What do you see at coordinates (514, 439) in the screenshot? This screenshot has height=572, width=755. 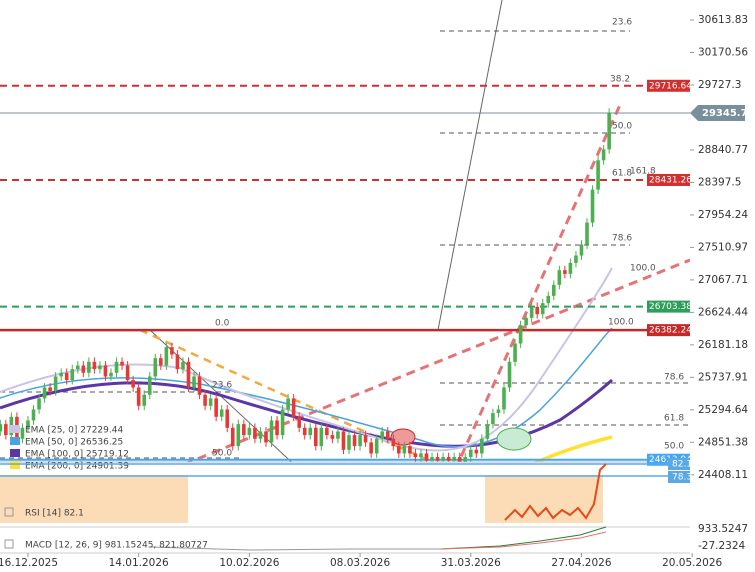 I see `marker` at bounding box center [514, 439].